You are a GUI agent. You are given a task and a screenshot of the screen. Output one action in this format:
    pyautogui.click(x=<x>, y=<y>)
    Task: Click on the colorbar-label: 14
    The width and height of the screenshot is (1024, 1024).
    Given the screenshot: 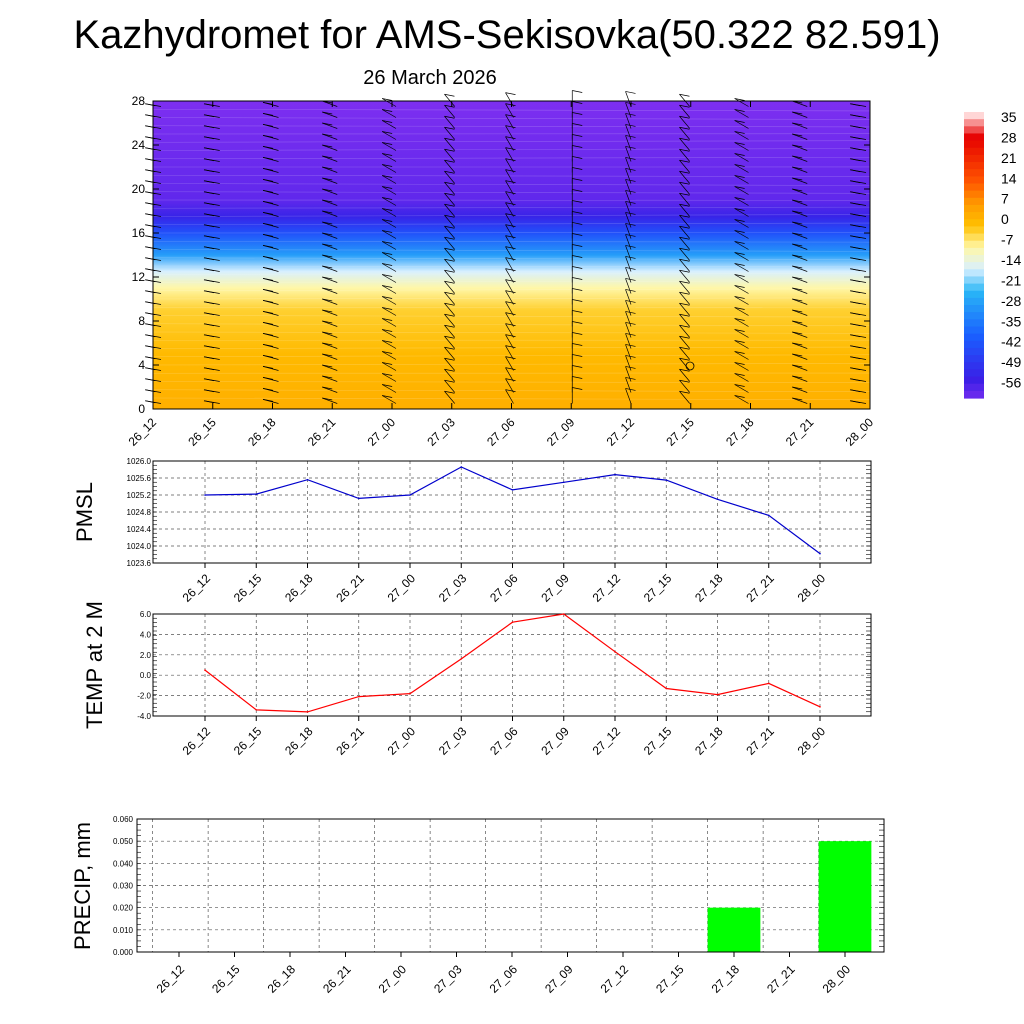 What is the action you would take?
    pyautogui.click(x=1009, y=178)
    